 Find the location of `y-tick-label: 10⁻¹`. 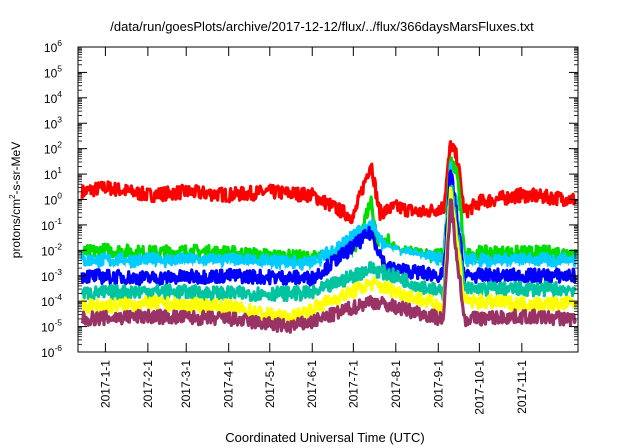

y-tick-label: 10⁻¹ is located at coordinates (51, 224).